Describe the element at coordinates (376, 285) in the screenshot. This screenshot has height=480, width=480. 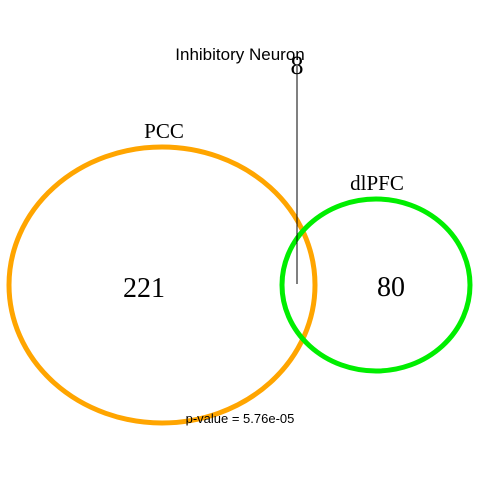
I see `dlpfc-set-circle` at that location.